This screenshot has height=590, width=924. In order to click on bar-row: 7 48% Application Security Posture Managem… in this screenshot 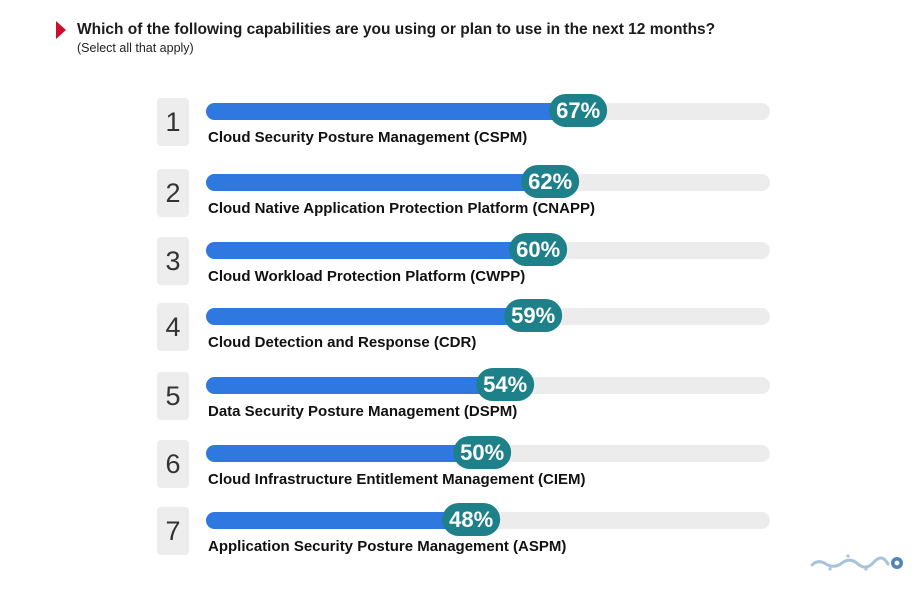, I will do `click(462, 535)`.